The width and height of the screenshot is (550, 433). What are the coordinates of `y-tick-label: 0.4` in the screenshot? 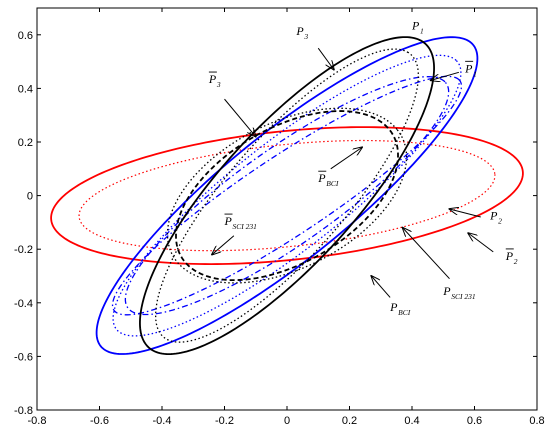 It's located at (25, 89).